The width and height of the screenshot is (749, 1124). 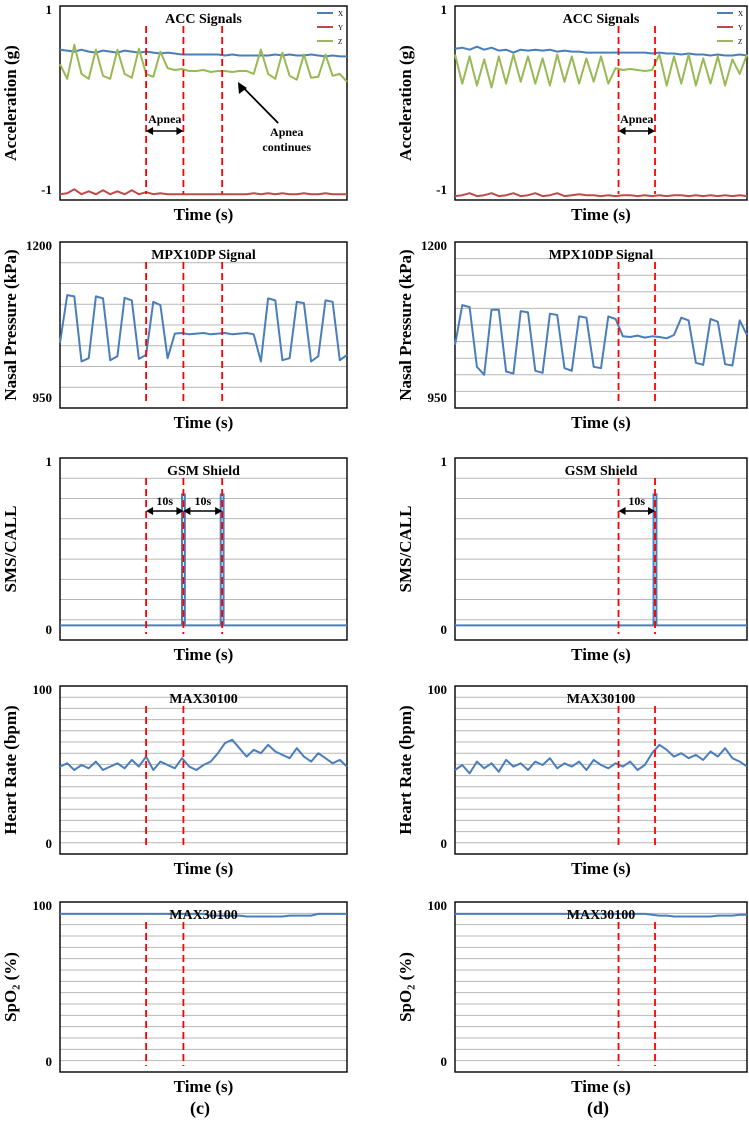 I want to click on chart-c-4: MAX30100 Time (s) SpO₂ (%) 100 0, so click(x=174, y=997).